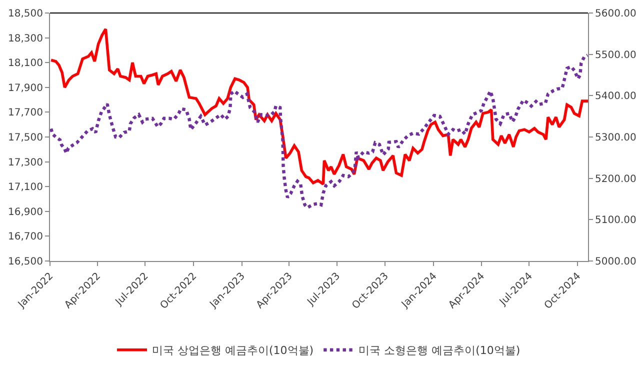  What do you see at coordinates (25, 38) in the screenshot?
I see `y-tick-label: 18,300` at bounding box center [25, 38].